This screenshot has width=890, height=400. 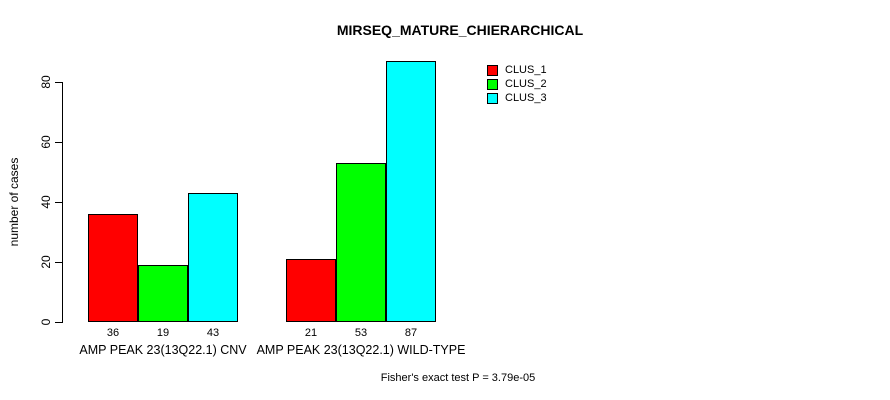 I want to click on chart-title: MIRSEQ_MATURE_CHIERARCHICAL, so click(x=460, y=30).